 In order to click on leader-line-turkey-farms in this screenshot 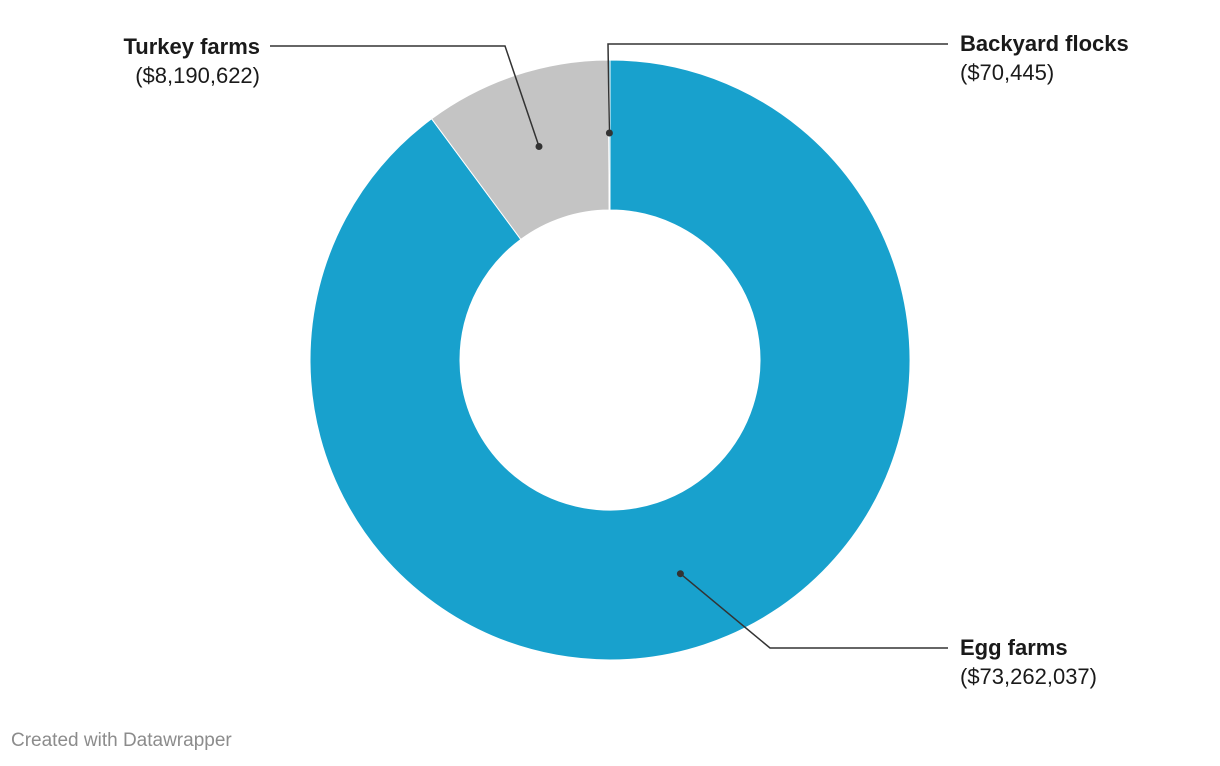, I will do `click(405, 96)`.